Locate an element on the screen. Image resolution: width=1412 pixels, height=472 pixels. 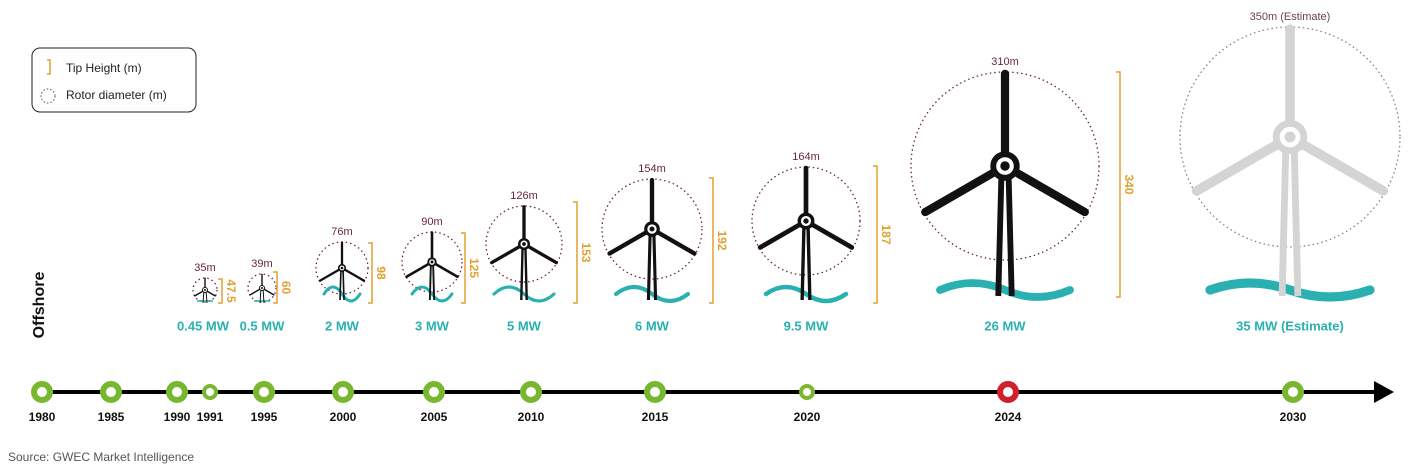
legend-box is located at coordinates (114, 80).